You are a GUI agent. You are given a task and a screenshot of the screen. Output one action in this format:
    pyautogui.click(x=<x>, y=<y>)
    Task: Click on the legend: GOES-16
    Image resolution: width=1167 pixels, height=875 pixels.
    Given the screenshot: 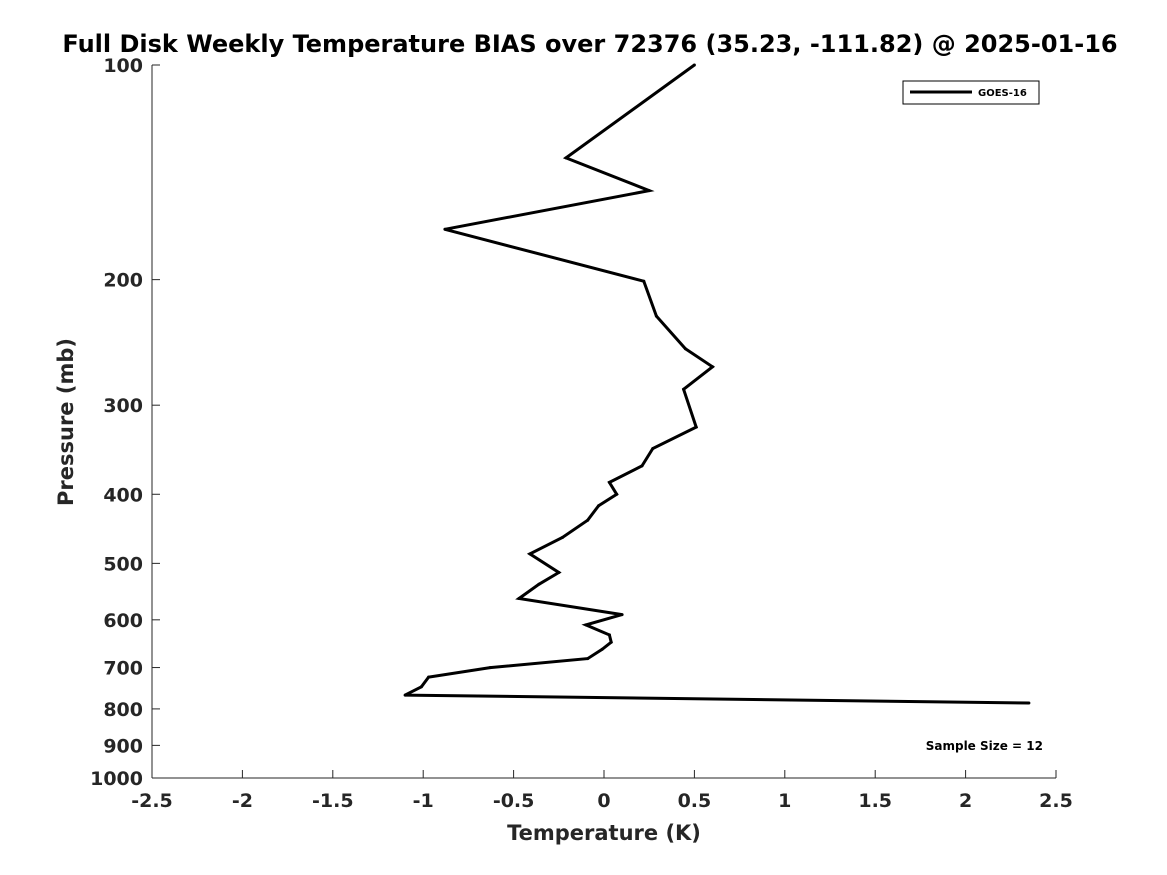 What is the action you would take?
    pyautogui.click(x=971, y=92)
    